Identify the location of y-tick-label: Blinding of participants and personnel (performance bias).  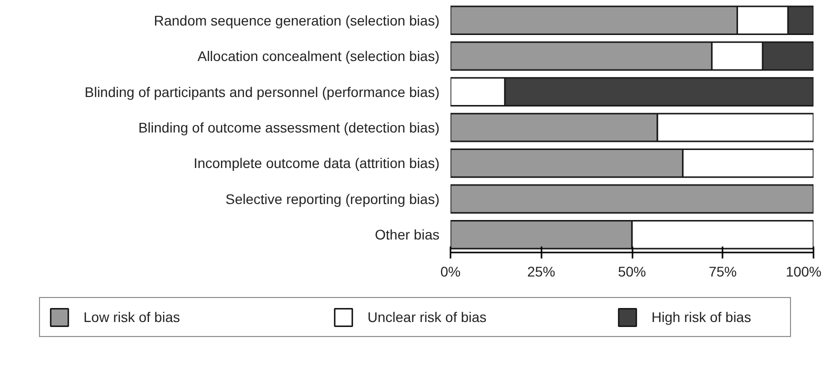
(262, 92).